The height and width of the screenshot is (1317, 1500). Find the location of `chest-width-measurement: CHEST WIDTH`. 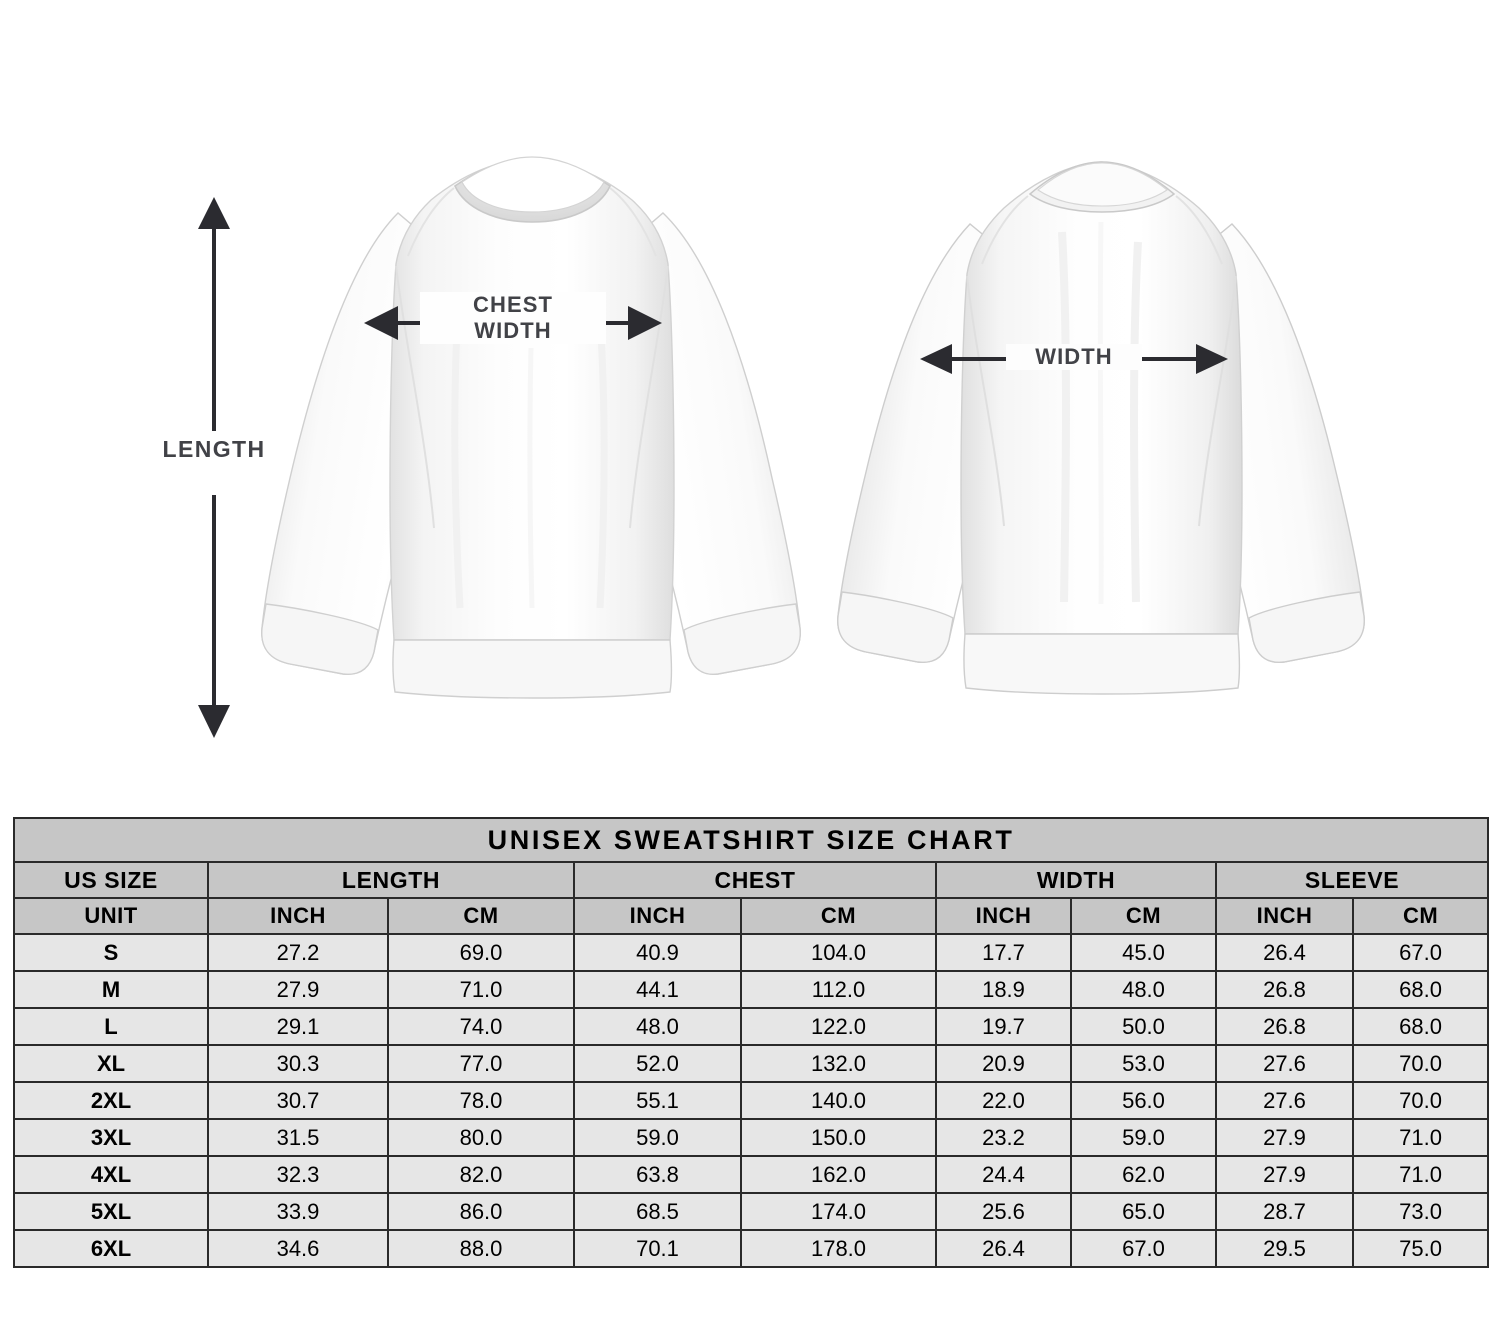

chest-width-measurement: CHEST WIDTH is located at coordinates (513, 323).